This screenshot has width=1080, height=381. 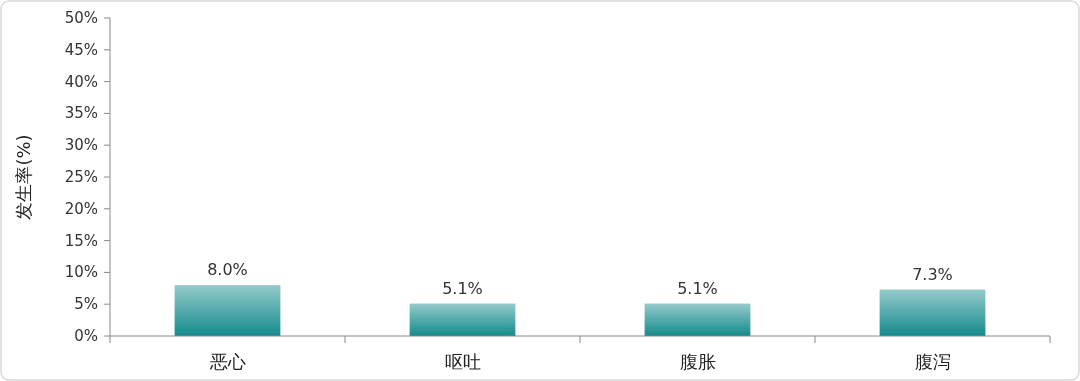 I want to click on y-tick-label: 35%, so click(x=81, y=113).